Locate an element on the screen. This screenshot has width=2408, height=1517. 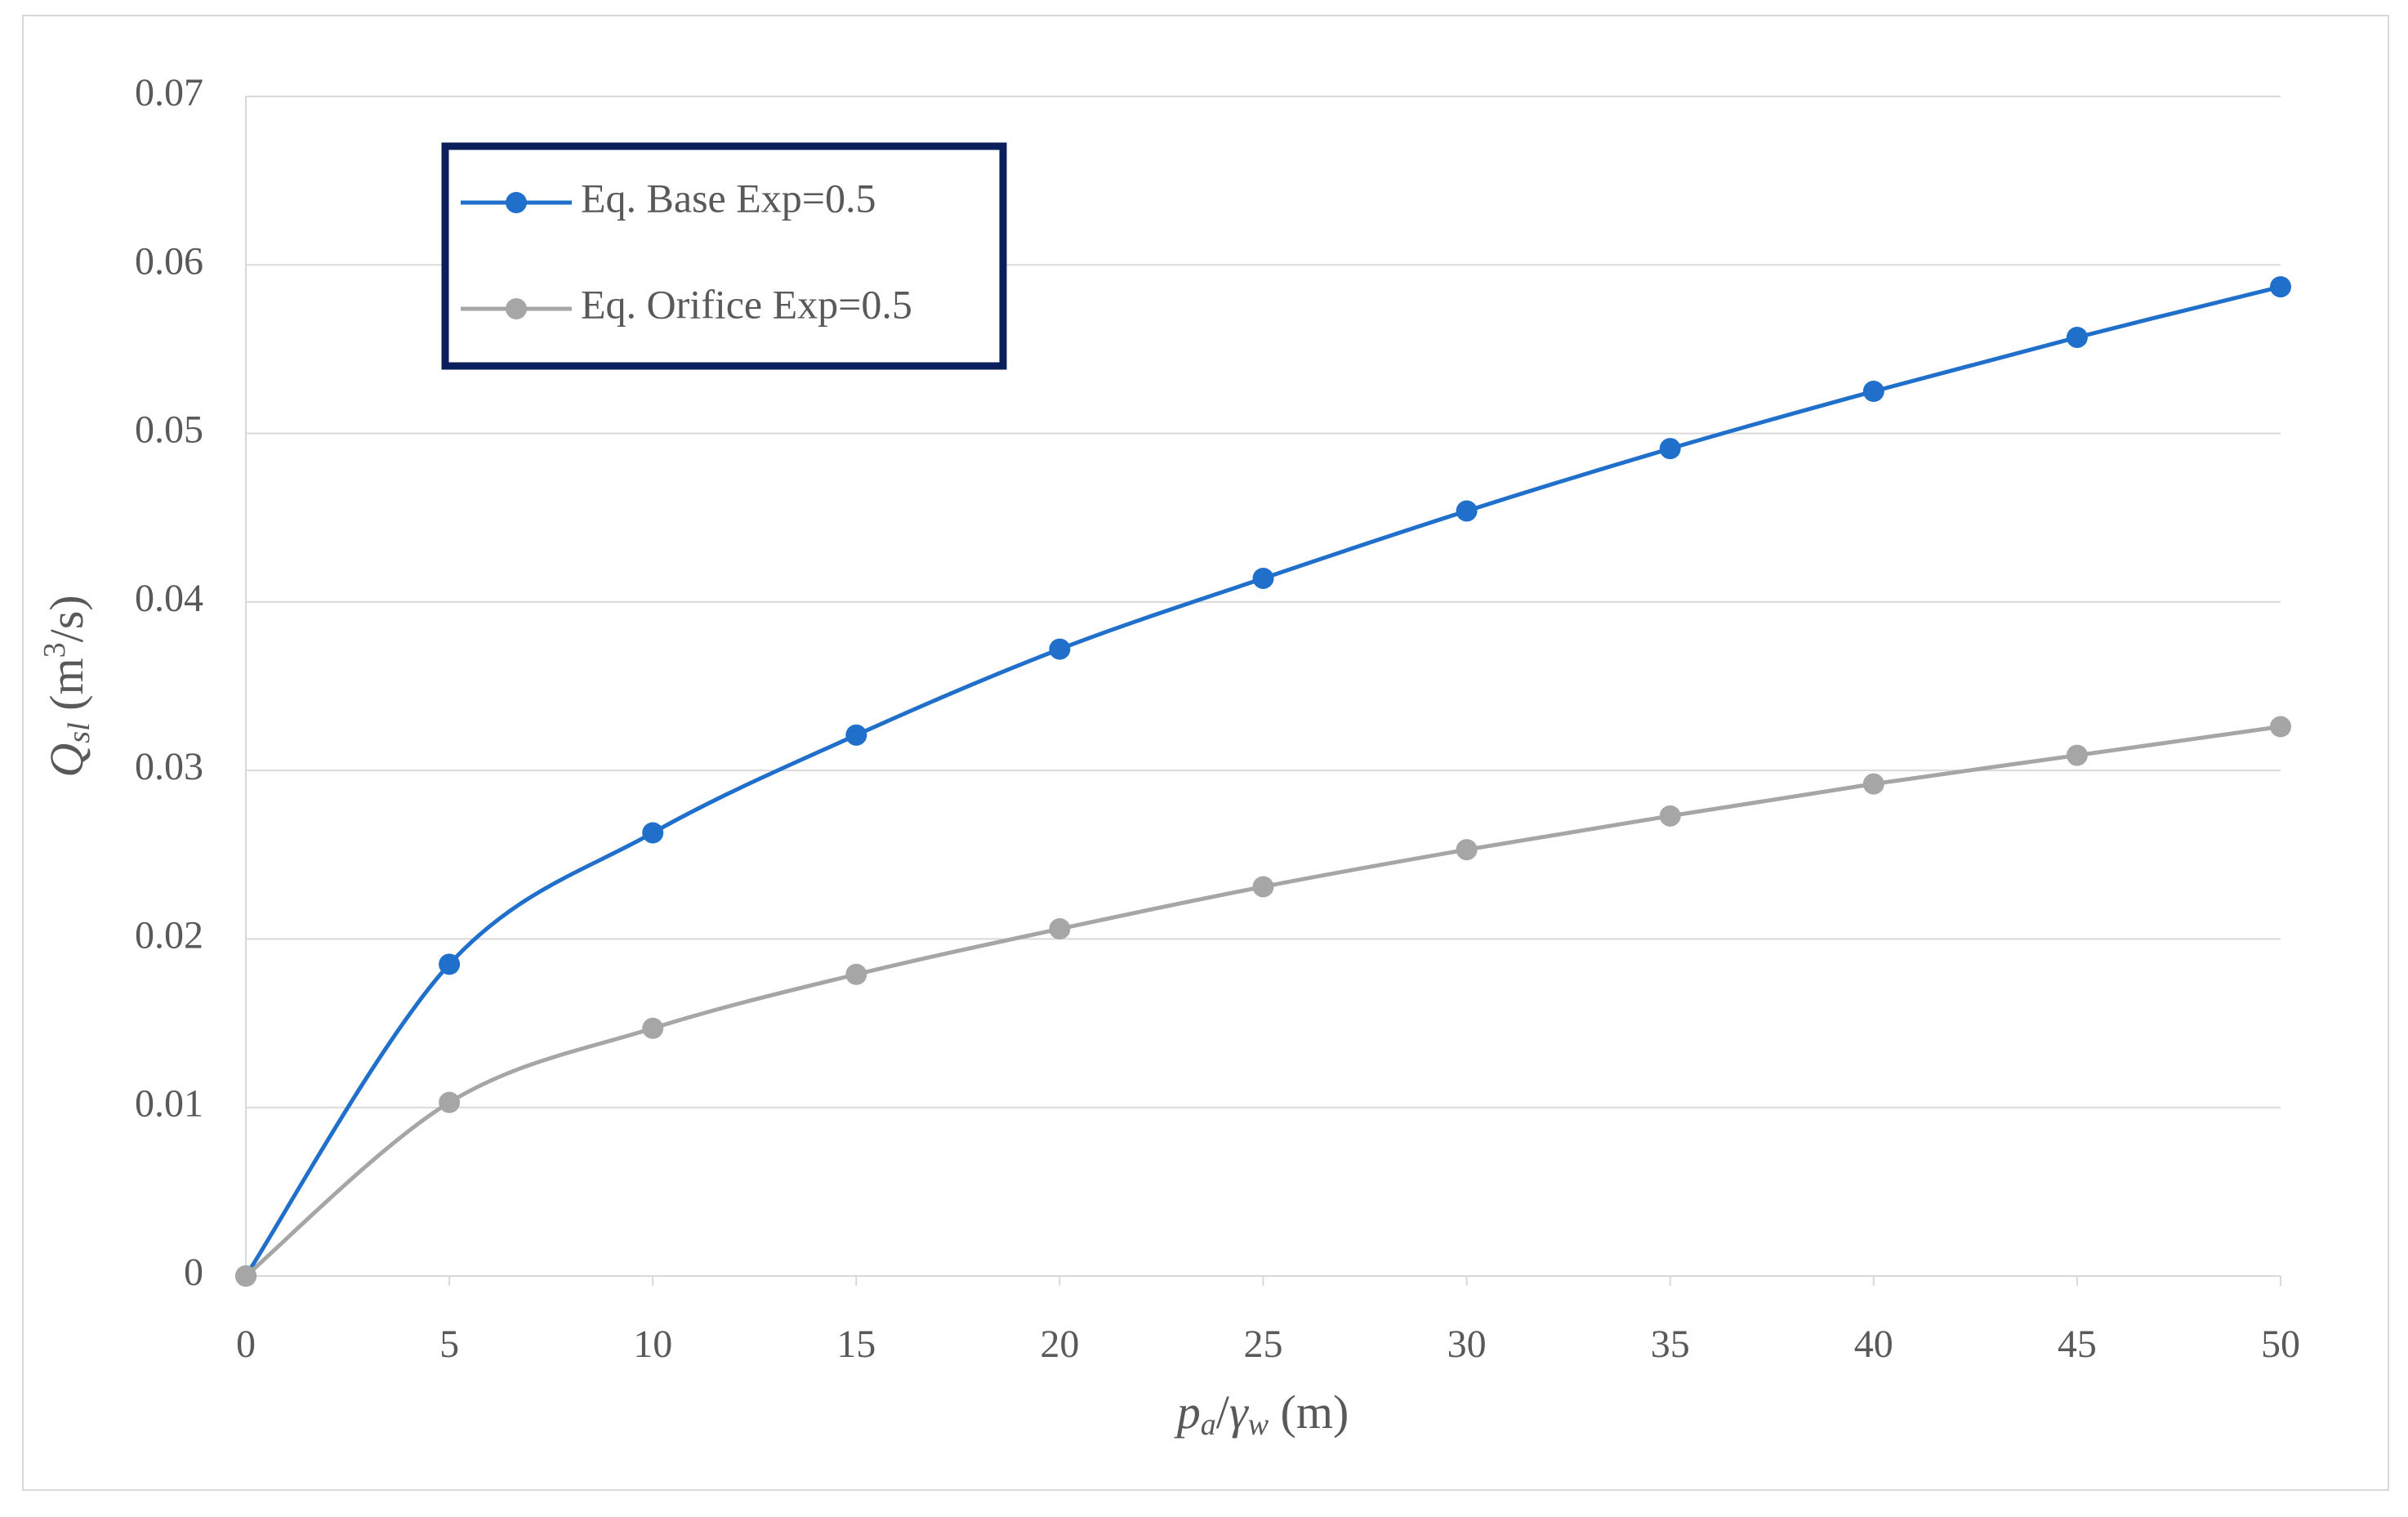
x-tick-label: 10 is located at coordinates (652, 1344).